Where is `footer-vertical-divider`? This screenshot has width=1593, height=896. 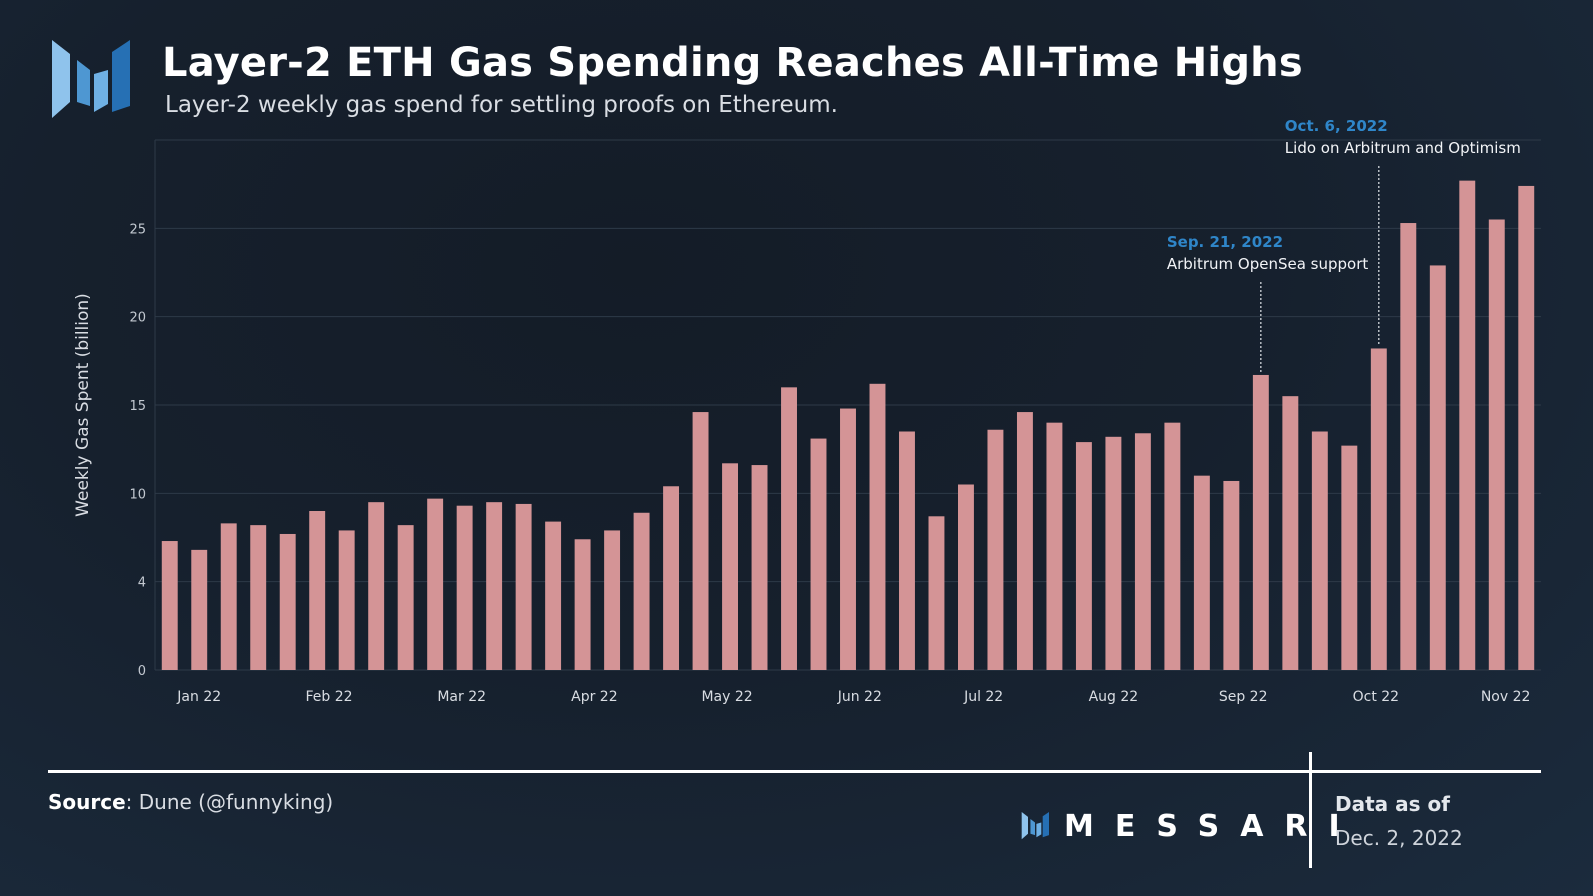
footer-vertical-divider is located at coordinates (1310, 810).